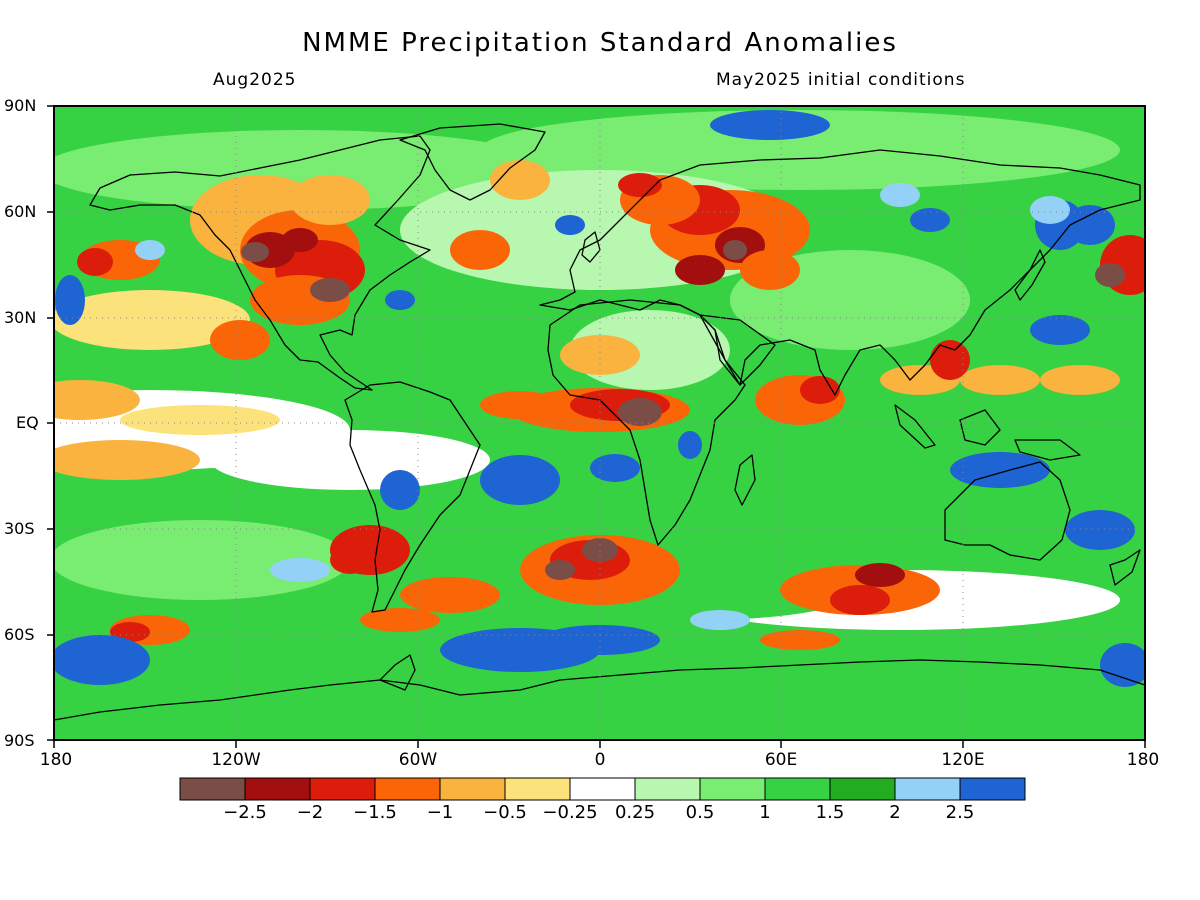  What do you see at coordinates (840, 272) in the screenshot?
I see `coast-eurasia` at bounding box center [840, 272].